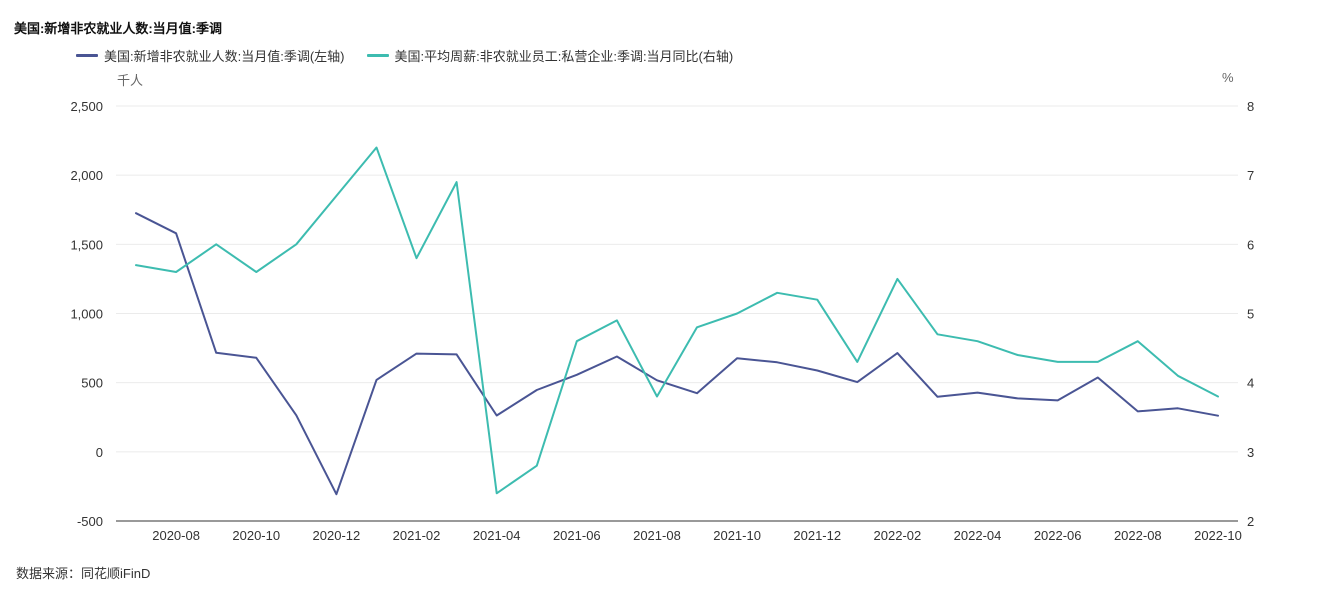  What do you see at coordinates (1250, 521) in the screenshot?
I see `y-right-tick-label: 2` at bounding box center [1250, 521].